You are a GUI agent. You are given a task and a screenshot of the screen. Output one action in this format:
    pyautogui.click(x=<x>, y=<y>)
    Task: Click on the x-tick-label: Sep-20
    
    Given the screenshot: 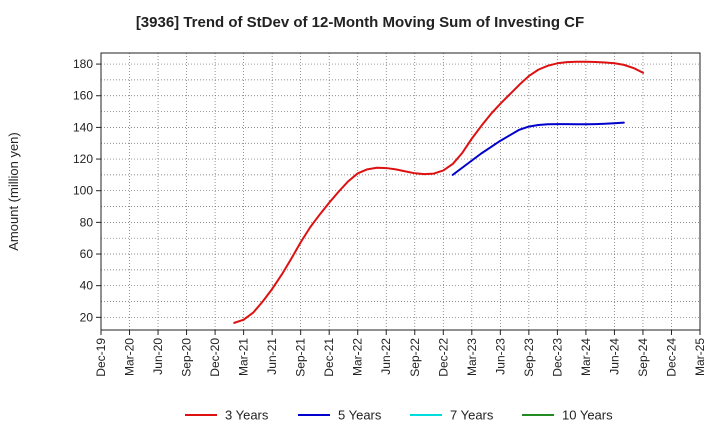 What is the action you would take?
    pyautogui.click(x=187, y=357)
    